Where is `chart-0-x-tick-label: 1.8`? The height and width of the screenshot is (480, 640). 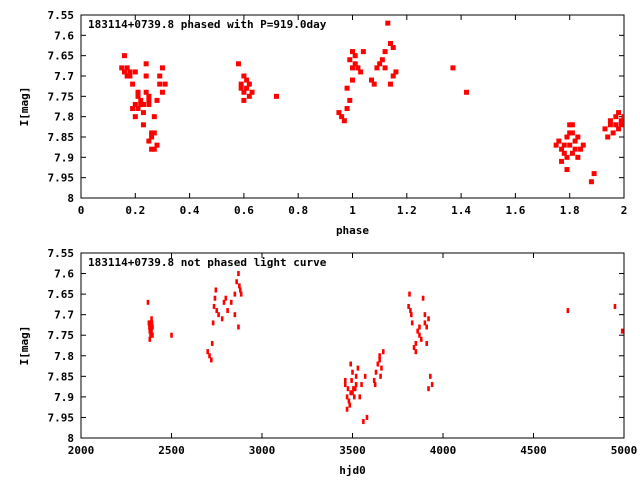
chart-0-x-tick-label: 1.8 is located at coordinates (570, 210).